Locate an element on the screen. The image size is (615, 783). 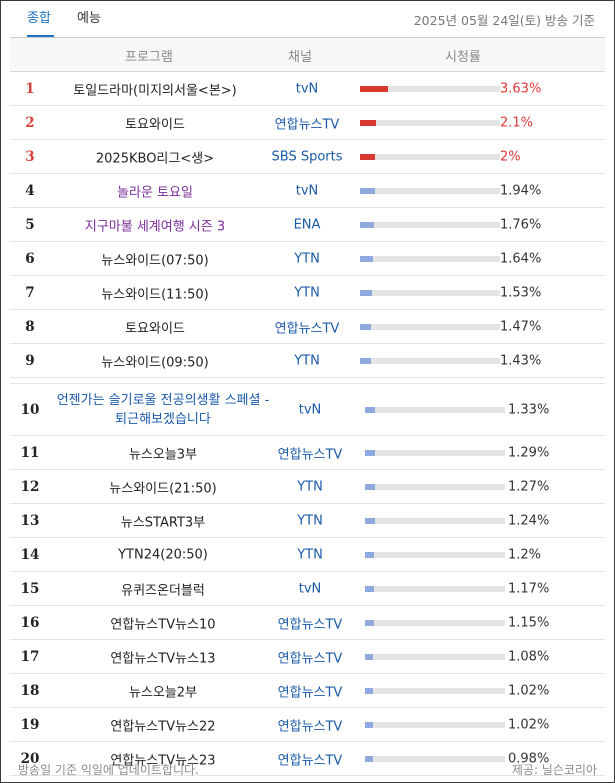
table-row: 20 연합뉴스TV뉴스23 연합뉴스TV 0.98% is located at coordinates (307, 759).